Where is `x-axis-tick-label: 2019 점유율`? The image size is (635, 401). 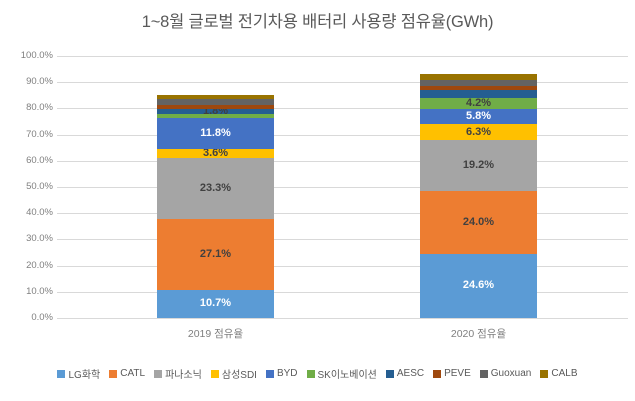
x-axis-tick-label: 2019 점유율 is located at coordinates (215, 334).